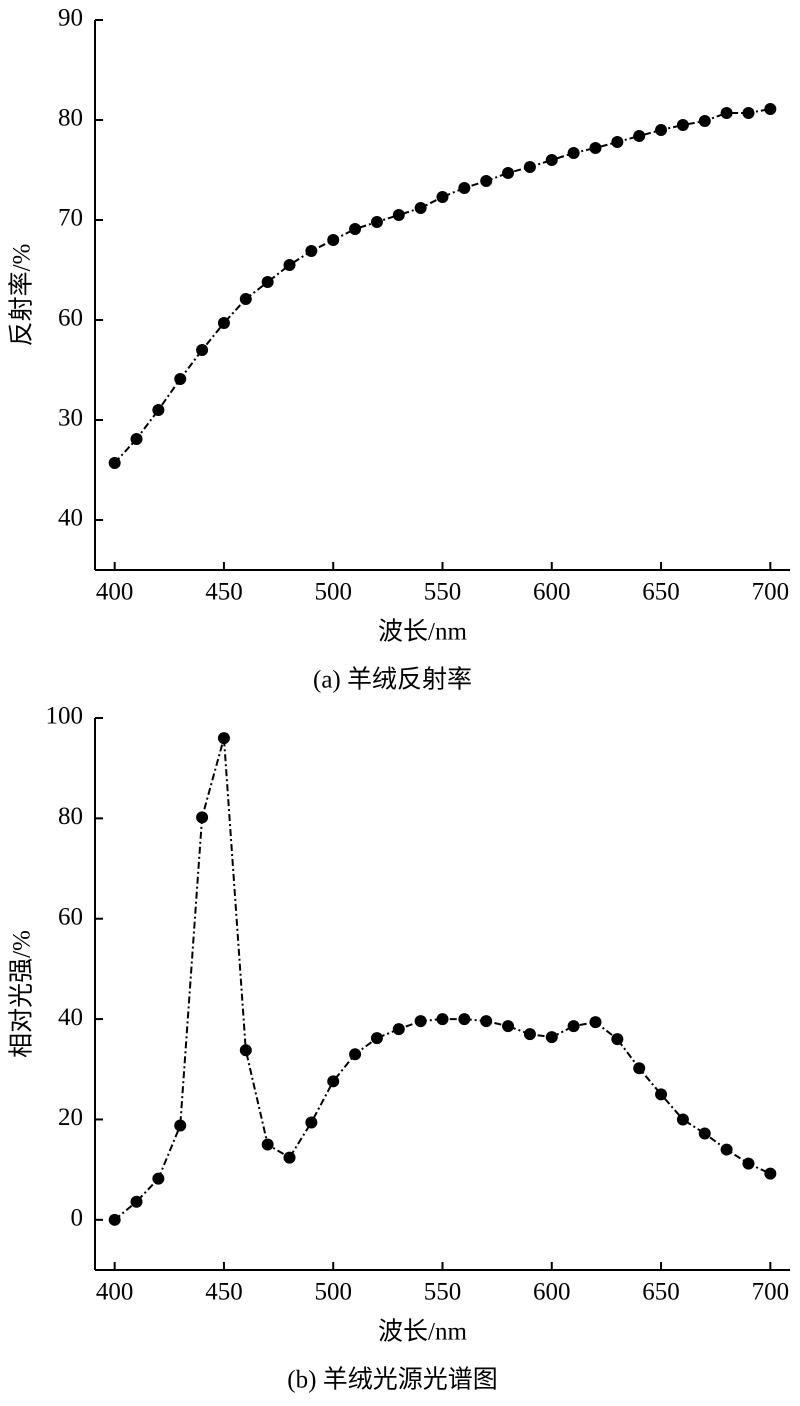  I want to click on y-tick-label: 20, so click(70, 1117).